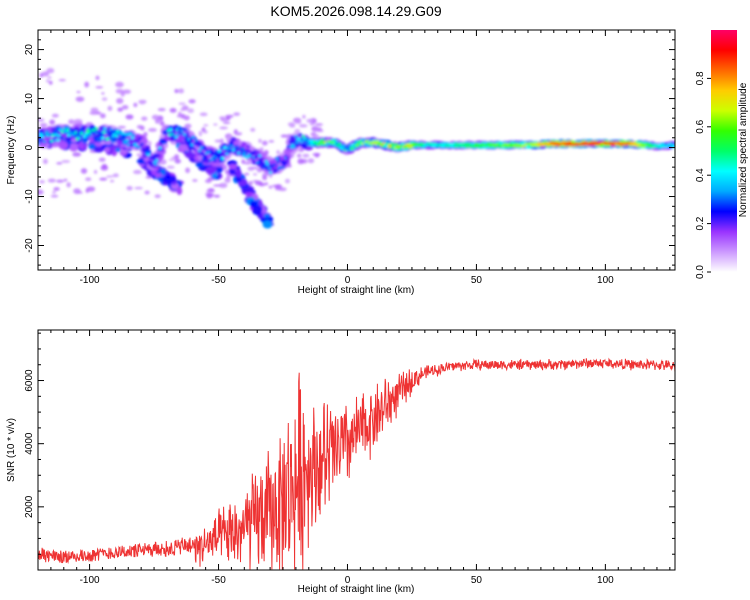  I want to click on snr-y-label: SNR (10 * v/v), so click(11, 450).